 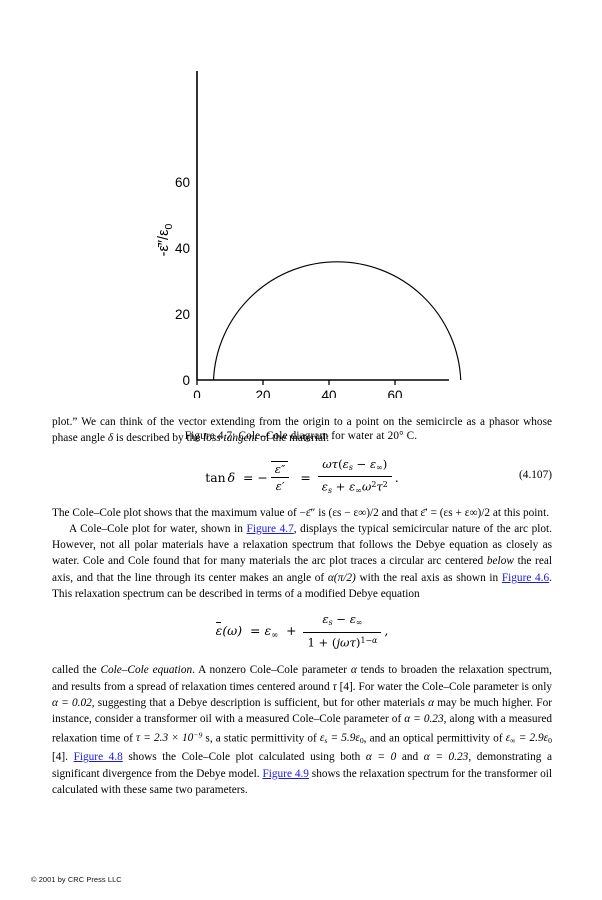 I want to click on p4-text-b: . A nonzero Cole–Cole parameter, so click(x=271, y=670).